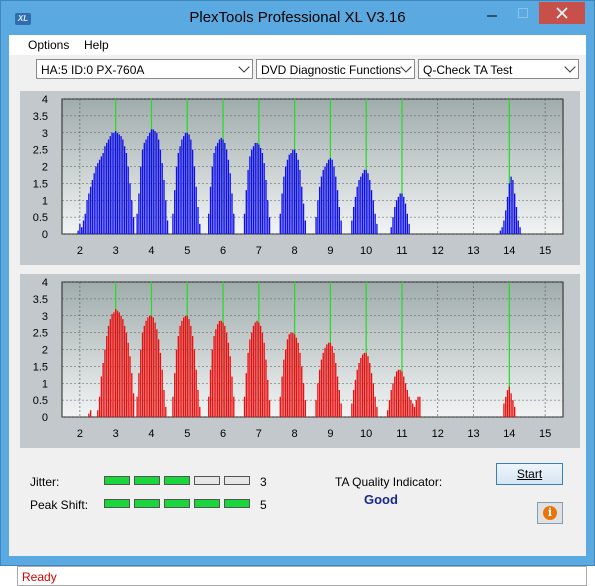 Image resolution: width=595 pixels, height=586 pixels. I want to click on x-tick-label: 6, so click(223, 434).